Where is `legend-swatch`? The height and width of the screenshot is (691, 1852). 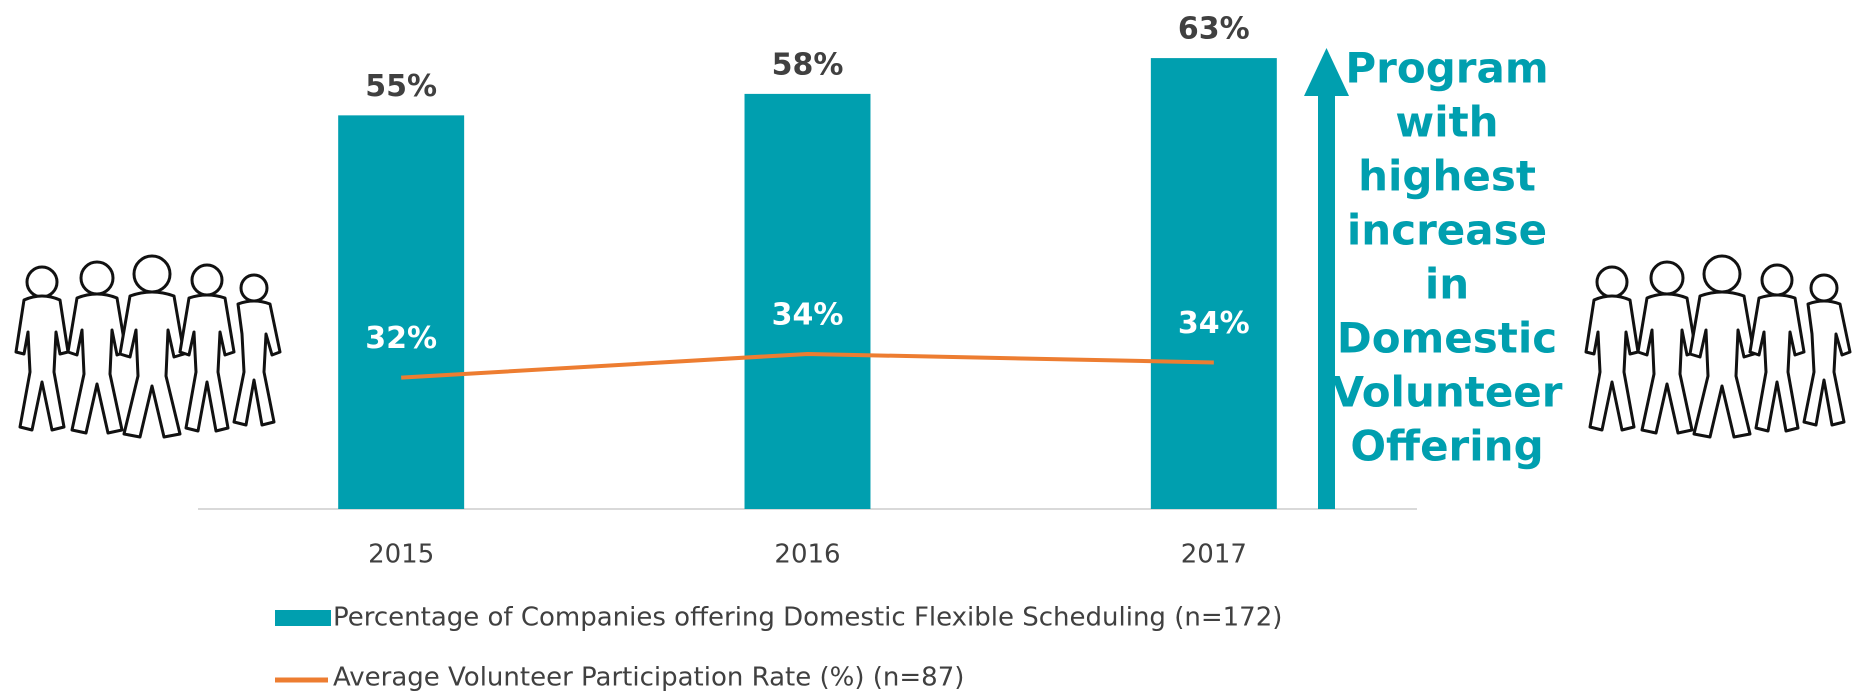 legend-swatch is located at coordinates (303, 618).